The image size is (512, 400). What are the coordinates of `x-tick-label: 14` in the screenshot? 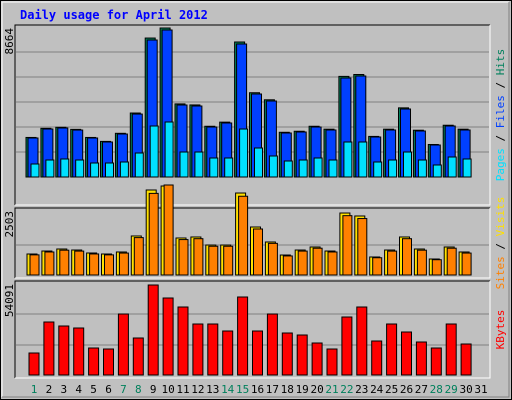 It's located at (228, 389).